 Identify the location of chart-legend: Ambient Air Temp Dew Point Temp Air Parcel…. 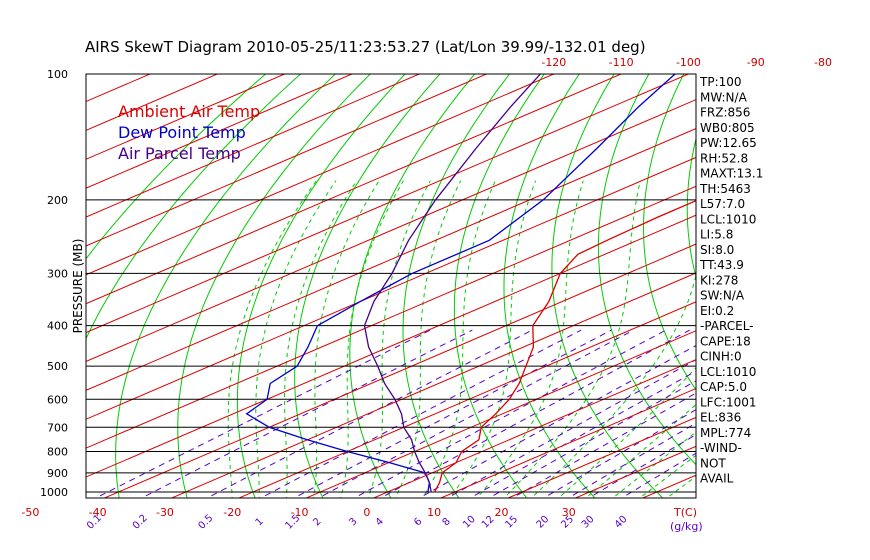
(189, 132).